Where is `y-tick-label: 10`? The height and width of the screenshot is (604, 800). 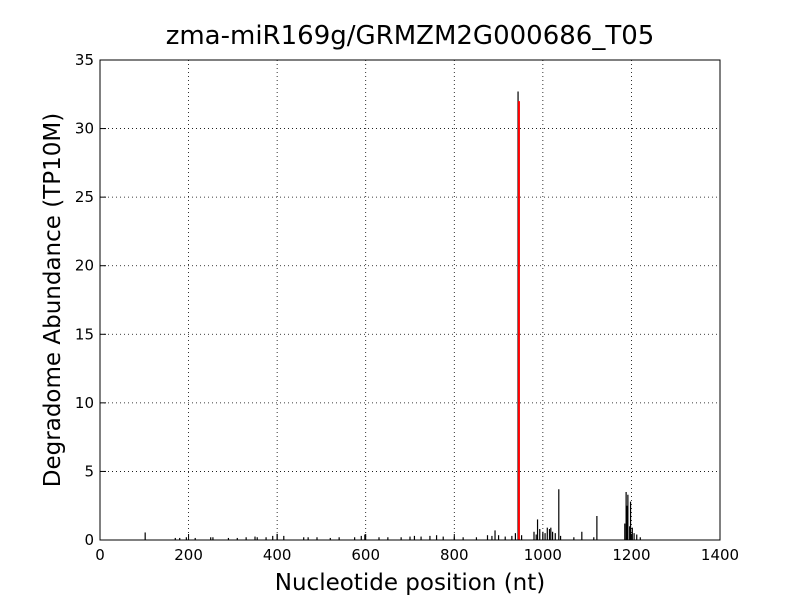
y-tick-label: 10 is located at coordinates (84, 403).